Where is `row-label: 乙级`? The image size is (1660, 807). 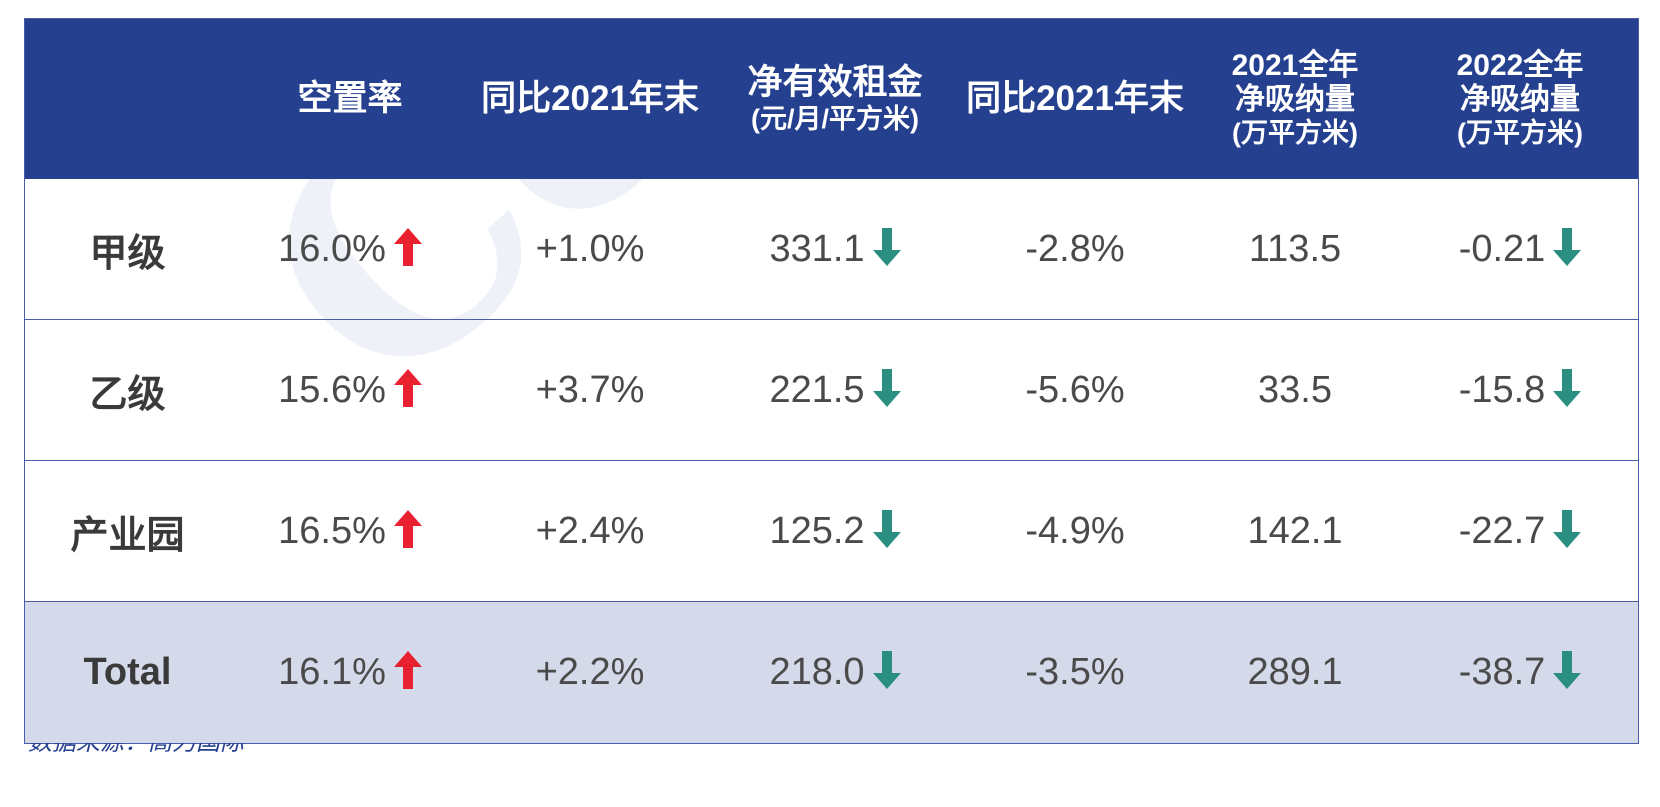
row-label: 乙级 is located at coordinates (127, 394).